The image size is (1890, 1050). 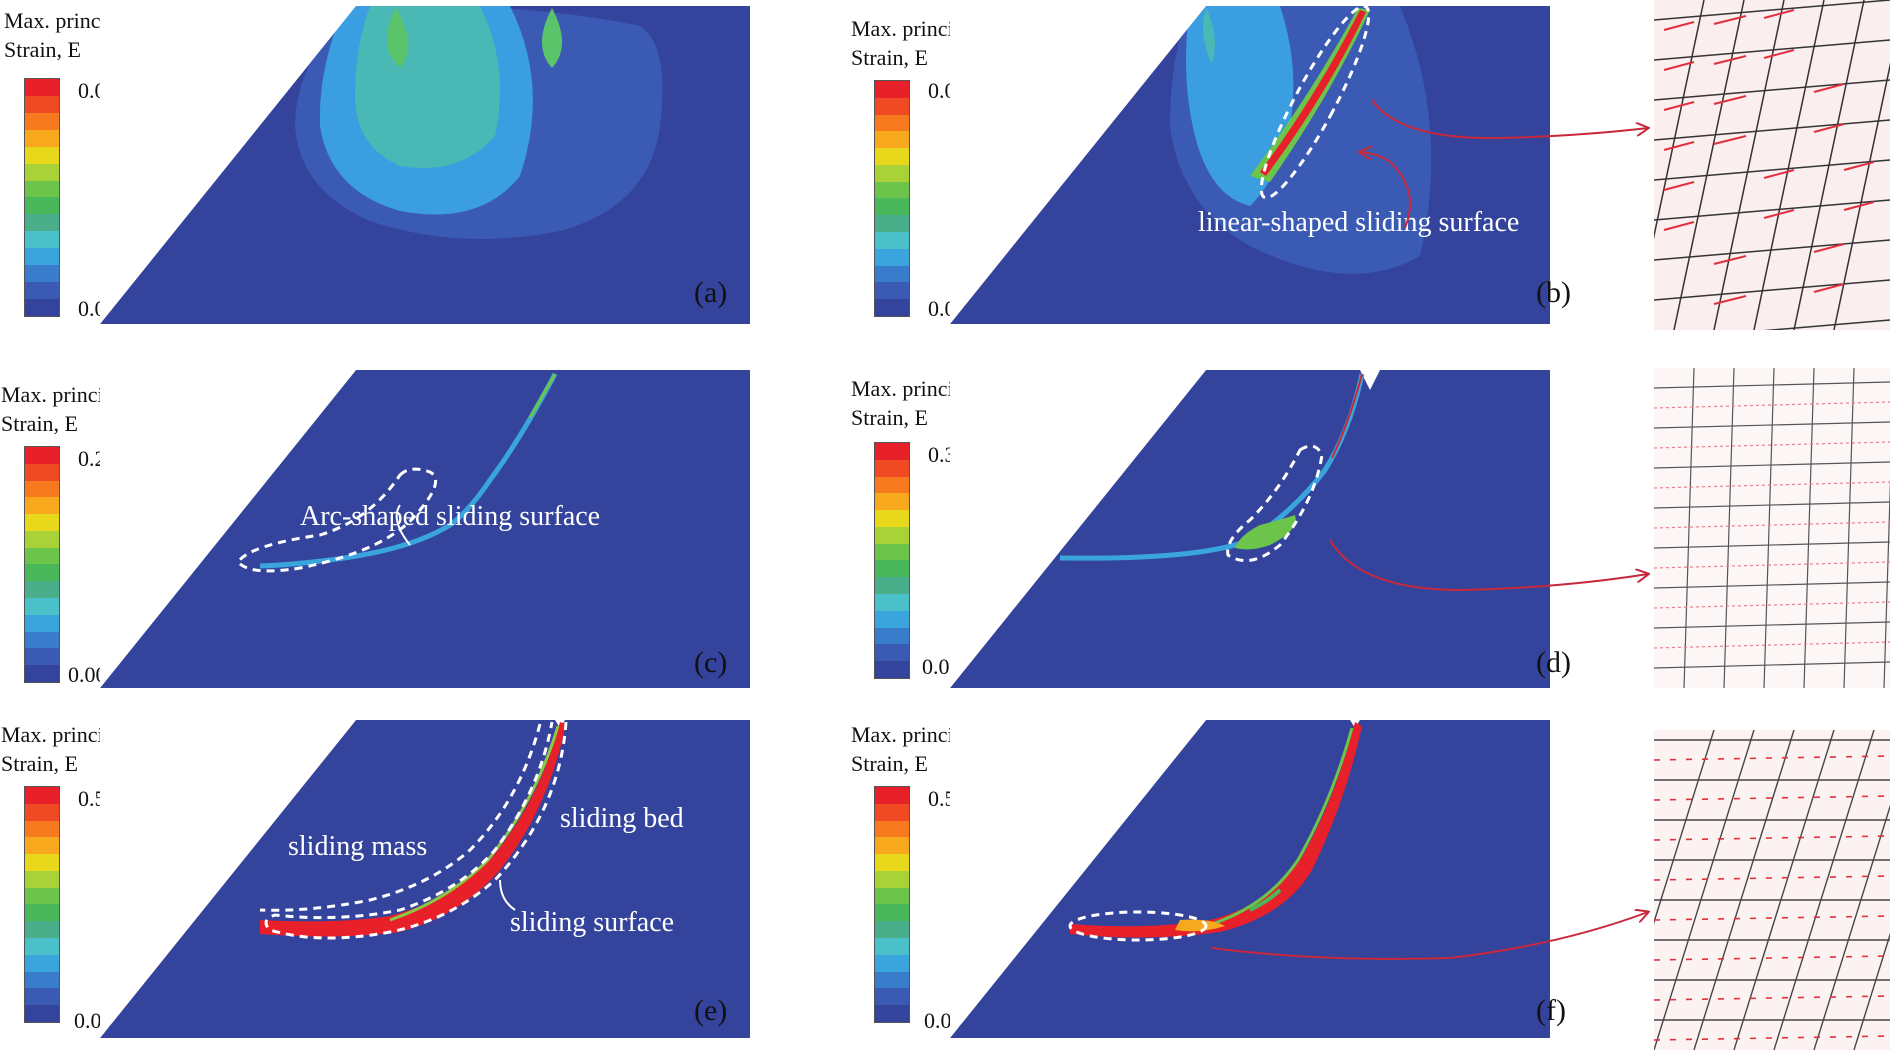 What do you see at coordinates (1359, 222) in the screenshot?
I see `sliding-surface-annotation: linear-shaped sliding surface` at bounding box center [1359, 222].